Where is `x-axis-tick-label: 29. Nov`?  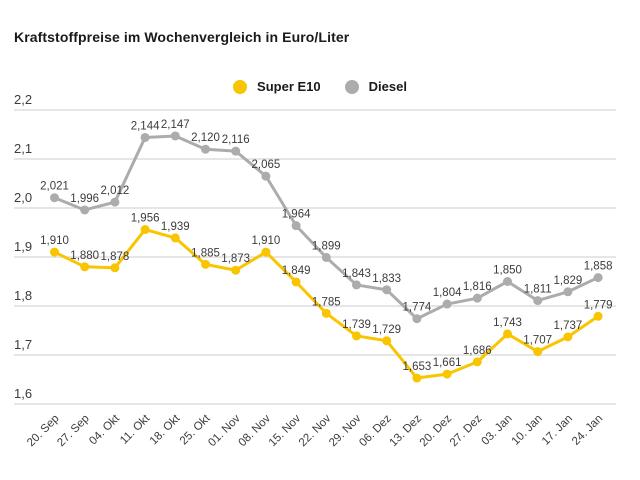 x-axis-tick-label: 29. Nov is located at coordinates (345, 430).